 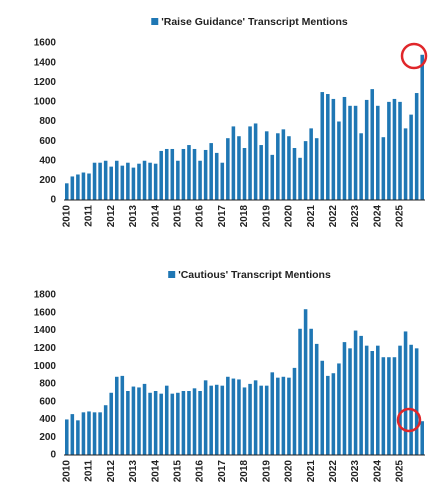 I want to click on y-tick-label: 600, so click(x=47, y=401).